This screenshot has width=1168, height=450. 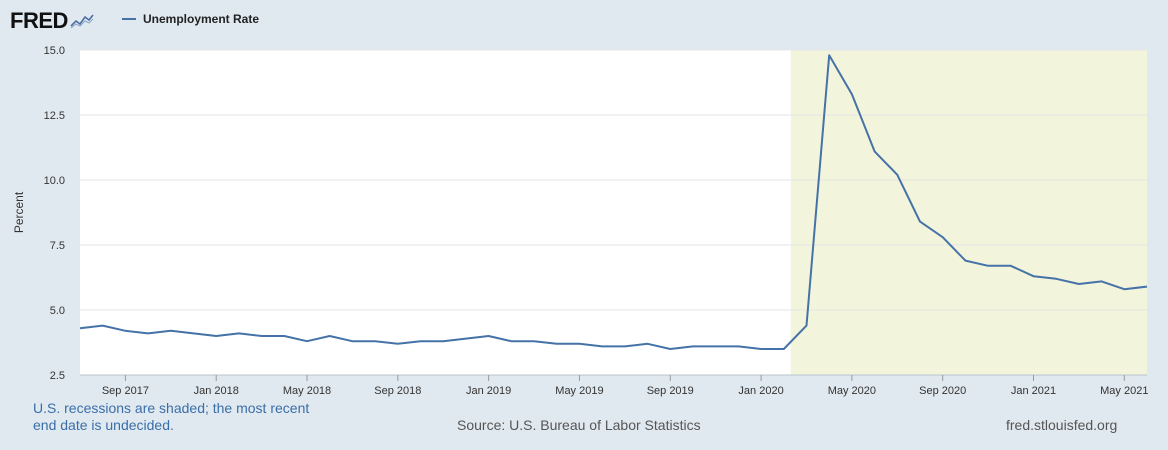 What do you see at coordinates (57, 311) in the screenshot?
I see `y-tick-label: 5.0` at bounding box center [57, 311].